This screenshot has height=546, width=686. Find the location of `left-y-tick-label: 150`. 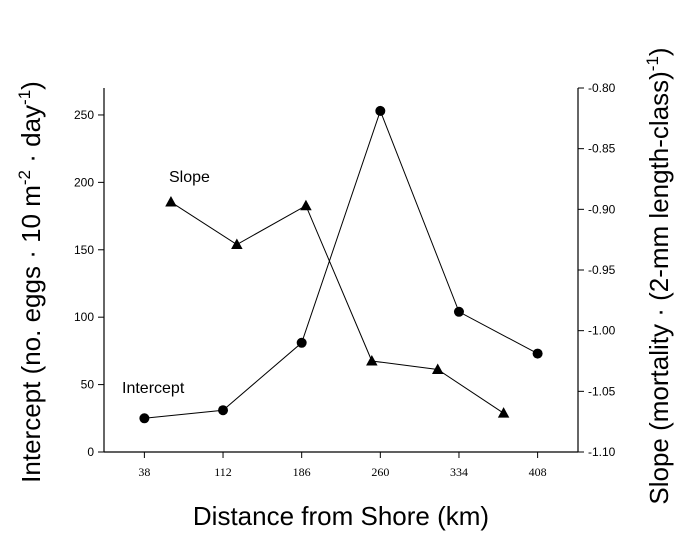

left-y-tick-label: 150 is located at coordinates (84, 250).